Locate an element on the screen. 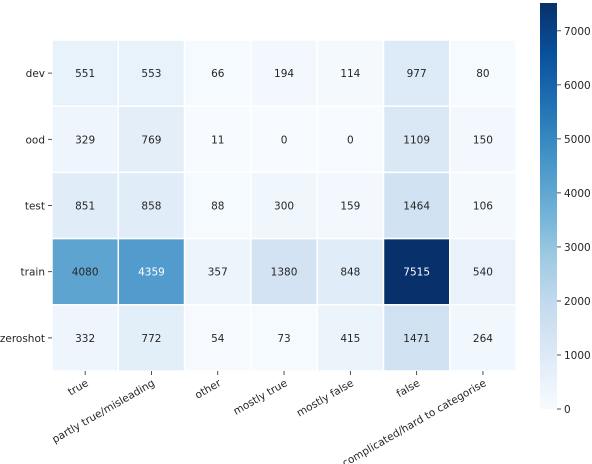  x-tick-label: mostly true is located at coordinates (260, 397).